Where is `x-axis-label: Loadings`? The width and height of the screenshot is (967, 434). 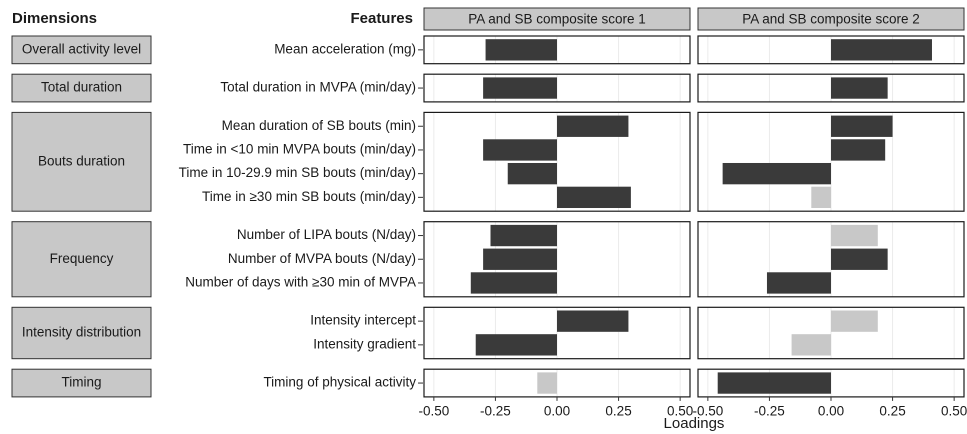
x-axis-label: Loadings is located at coordinates (694, 423).